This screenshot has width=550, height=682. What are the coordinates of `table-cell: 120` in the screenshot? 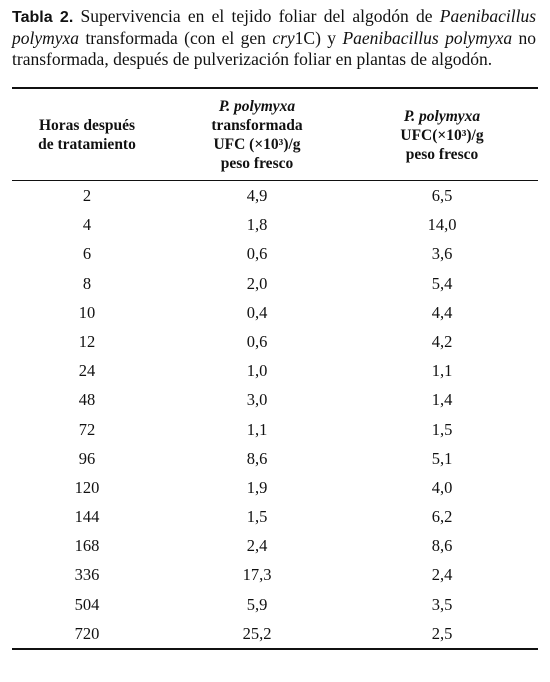 It's located at (87, 487).